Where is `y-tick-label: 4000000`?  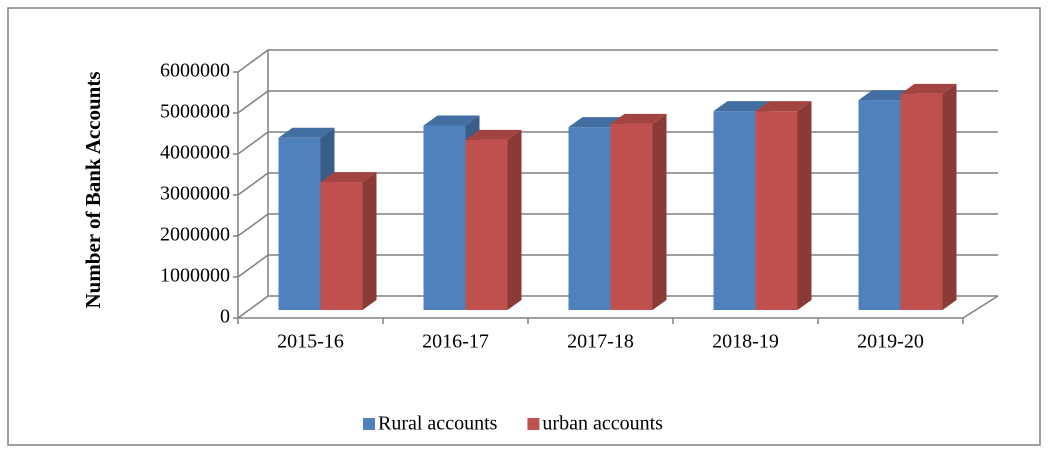 y-tick-label: 4000000 is located at coordinates (195, 153).